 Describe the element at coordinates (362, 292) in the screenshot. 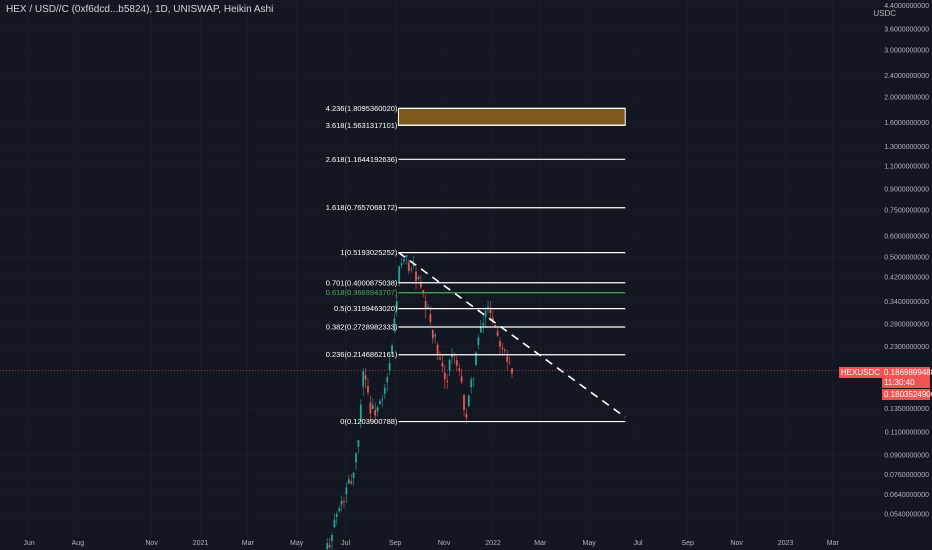

I see `fib-level-label: 0.618(0.3669943707)` at that location.